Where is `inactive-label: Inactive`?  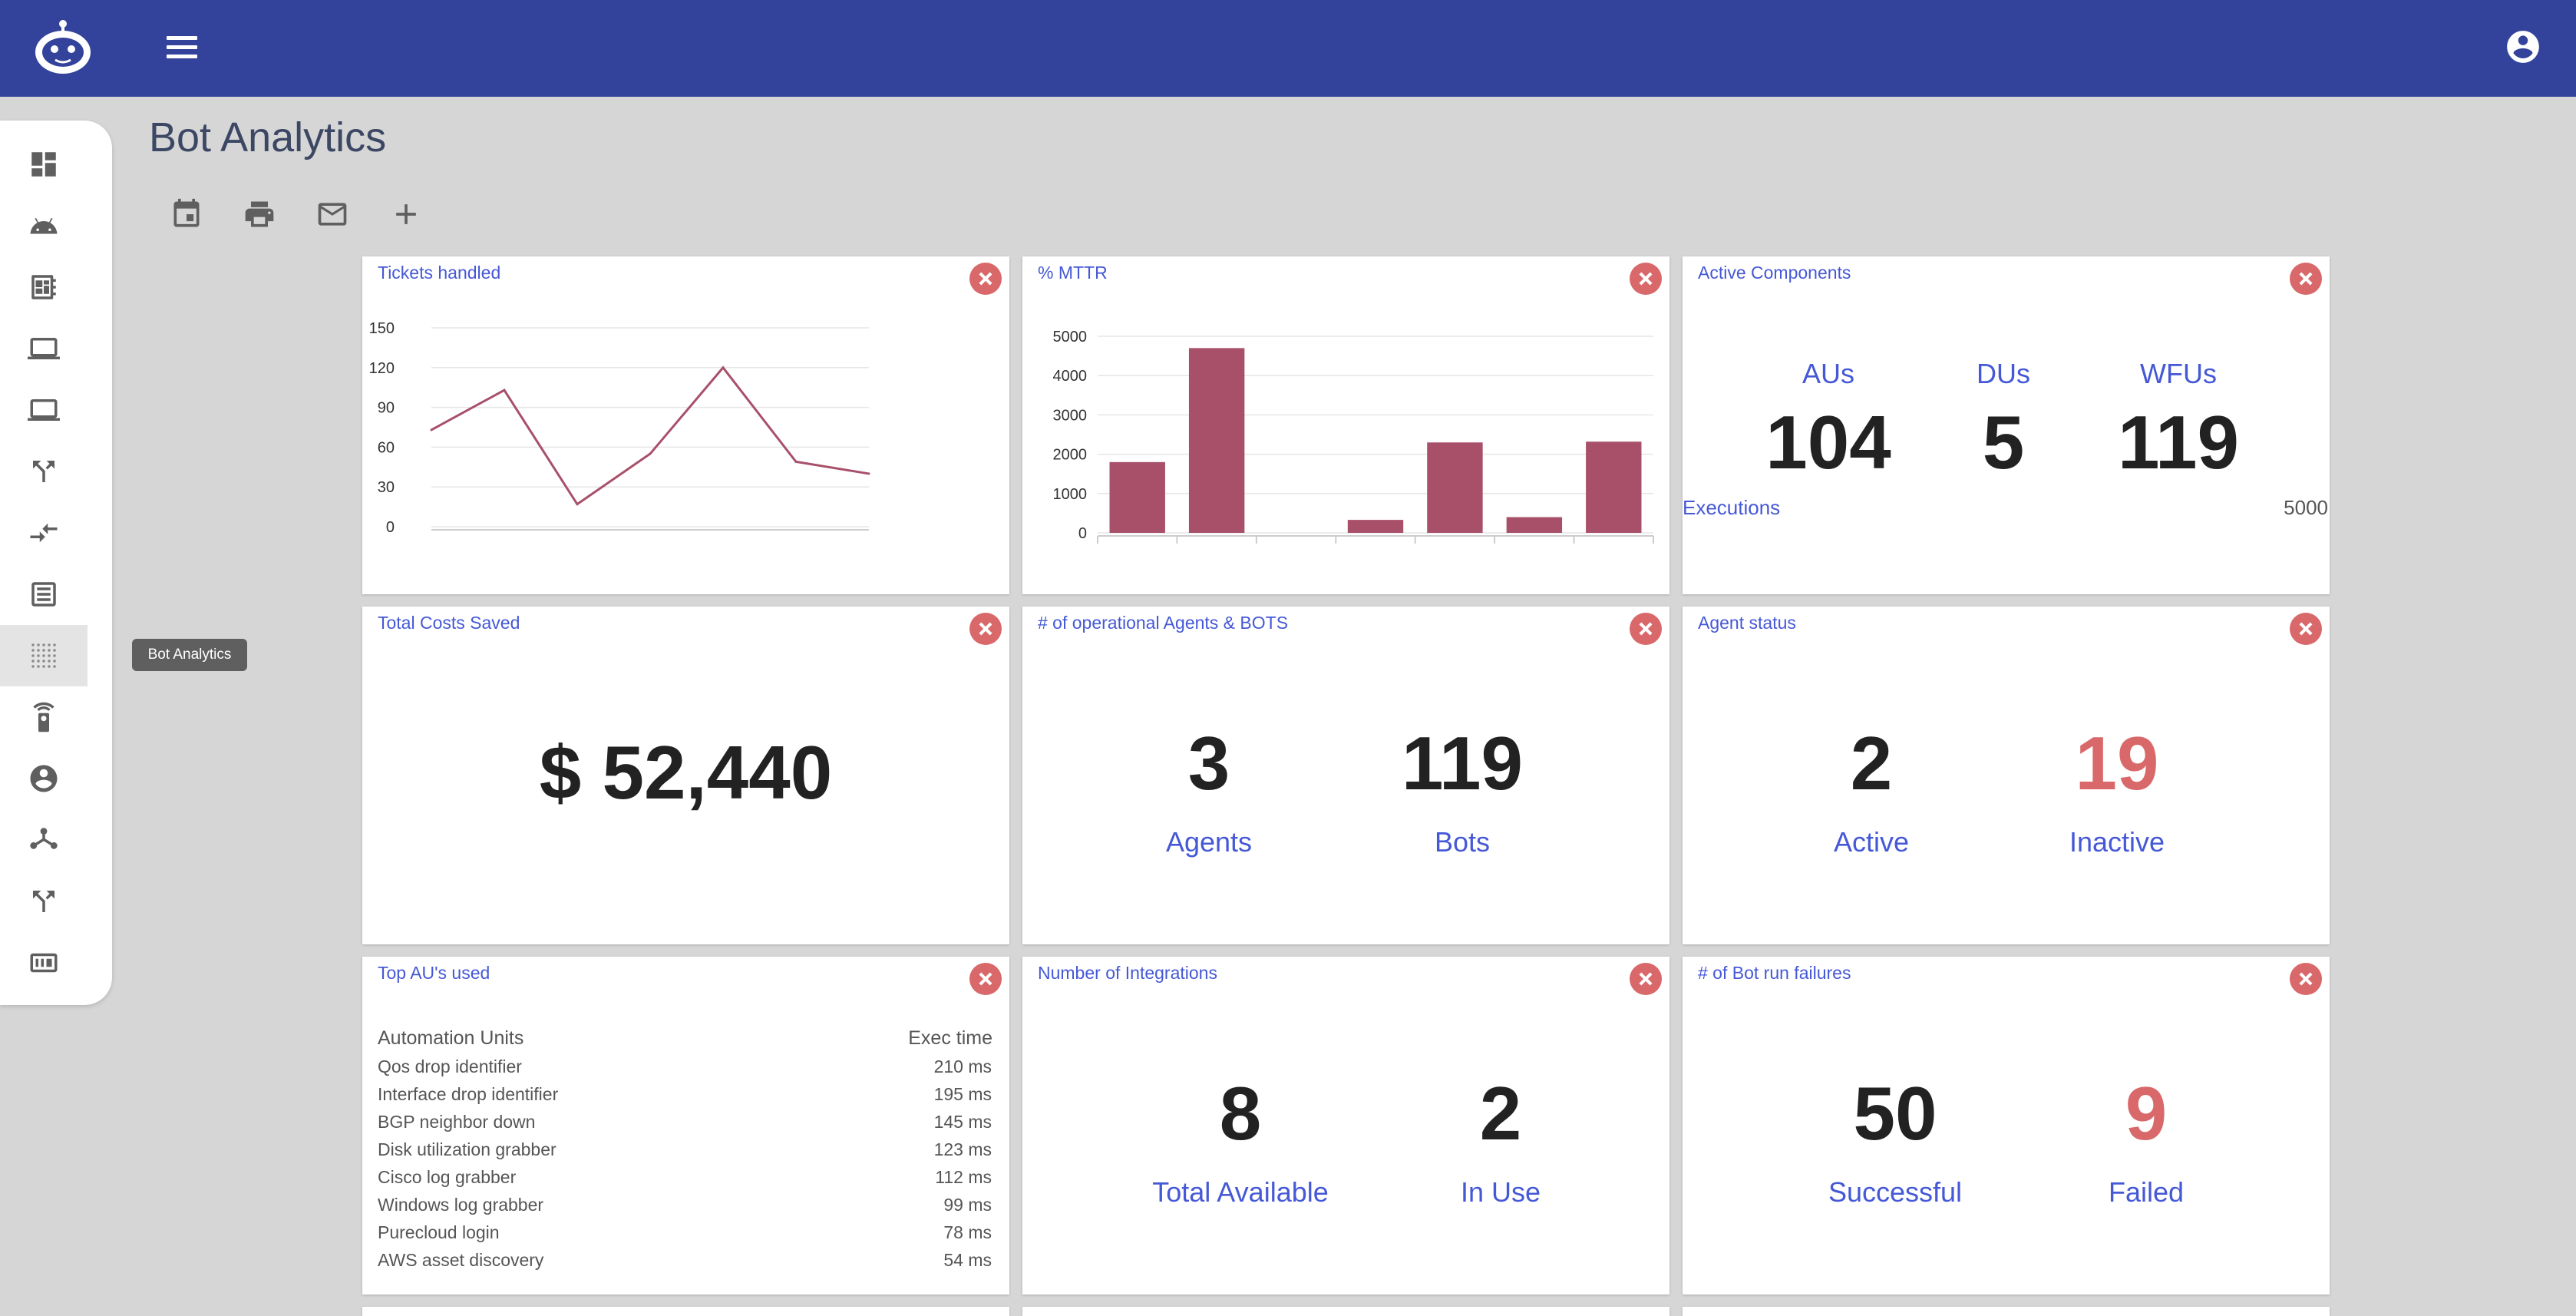
inactive-label: Inactive is located at coordinates (2117, 842).